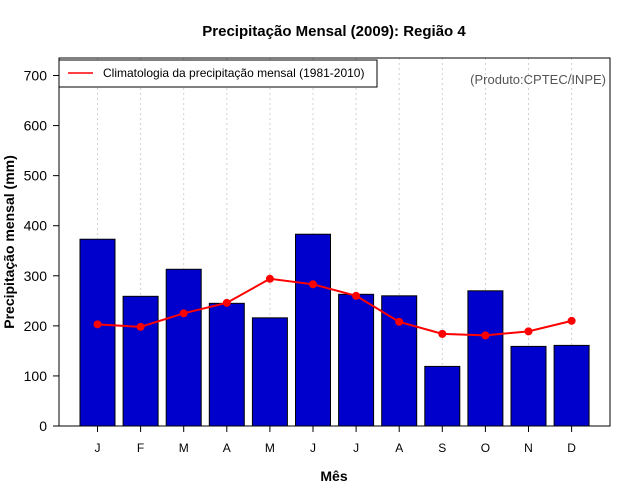  I want to click on credit-text: (Produto:CPTEC/INPE), so click(538, 79).